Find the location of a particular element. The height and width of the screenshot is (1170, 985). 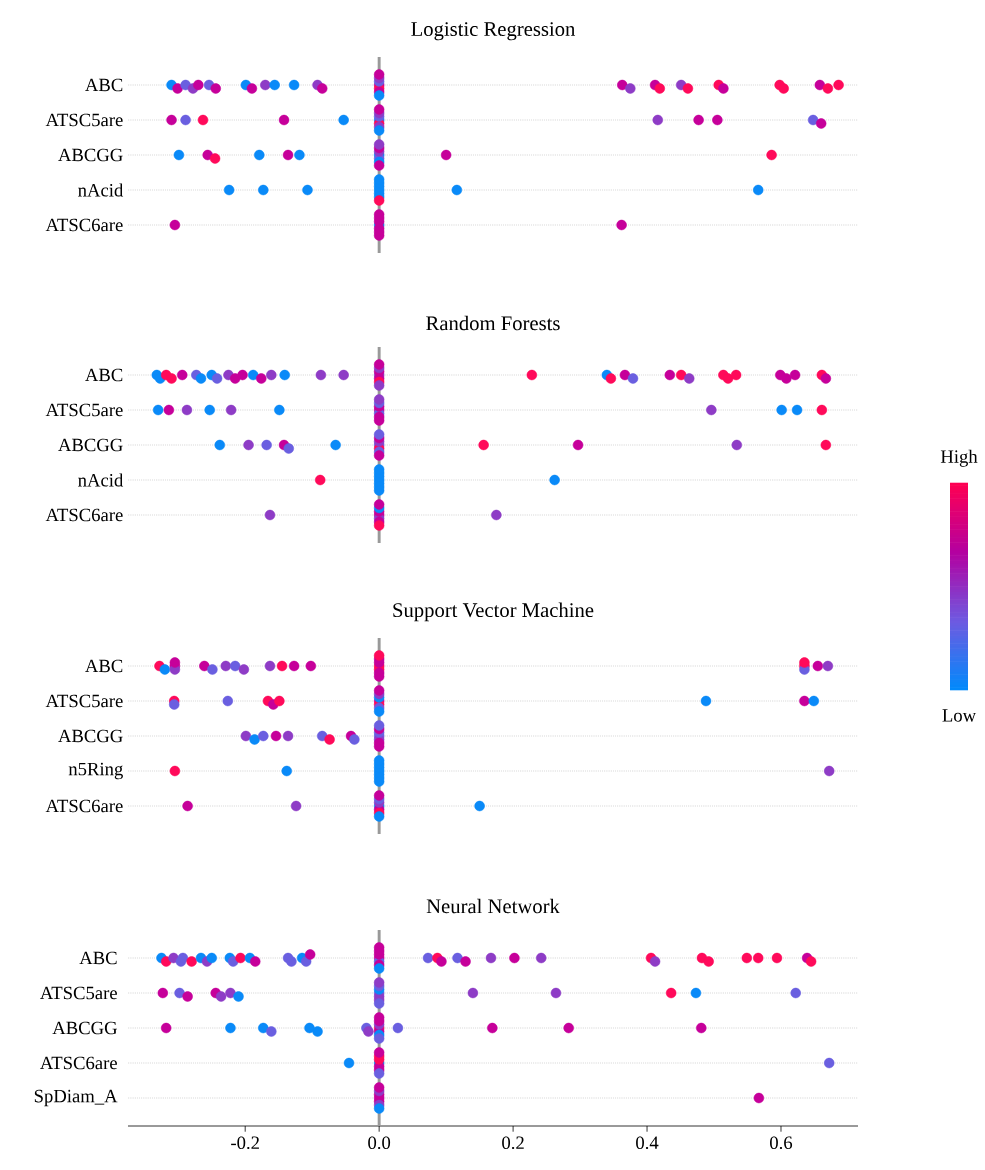

y-tick-label: SpDiam_A is located at coordinates (76, 1098).